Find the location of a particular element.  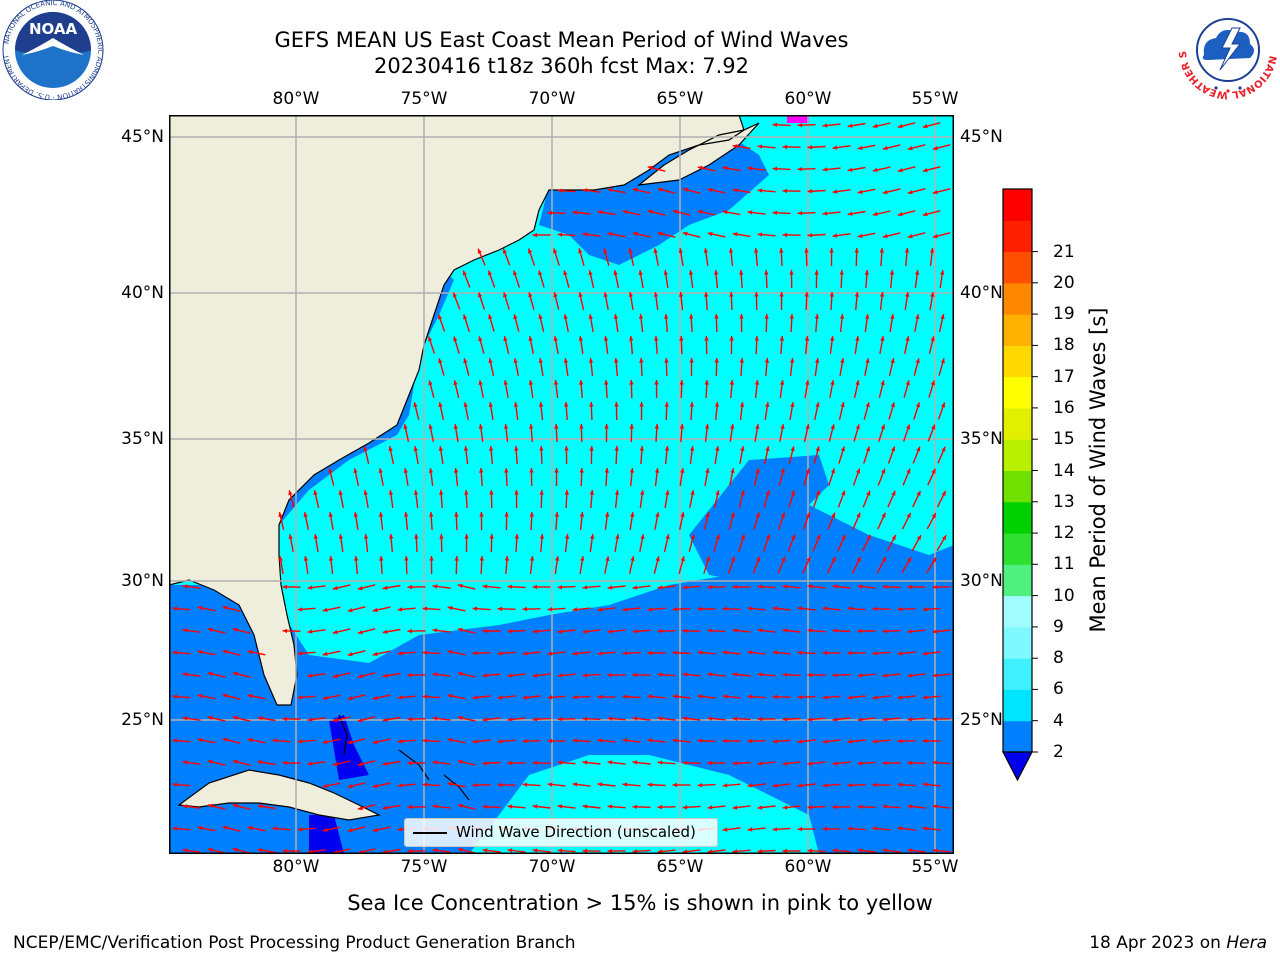

lon-label-top: 55°W is located at coordinates (935, 99).